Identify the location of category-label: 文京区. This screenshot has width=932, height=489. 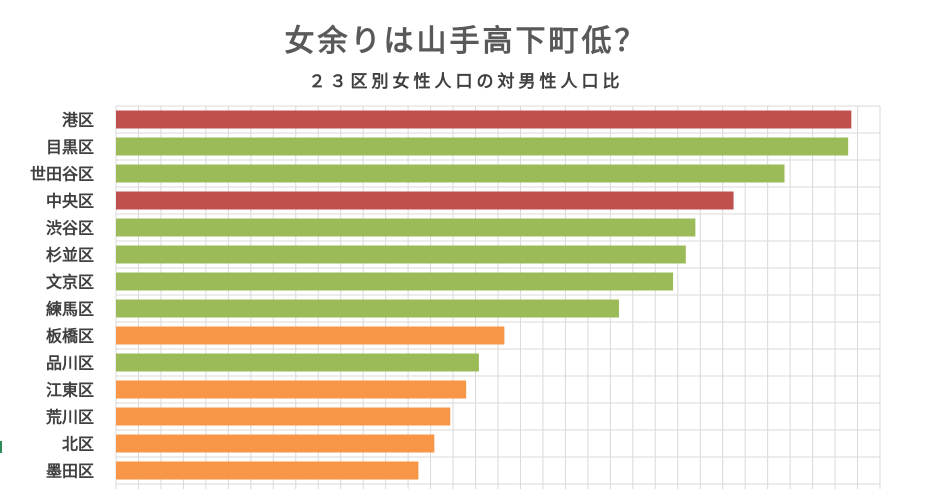
(70, 282).